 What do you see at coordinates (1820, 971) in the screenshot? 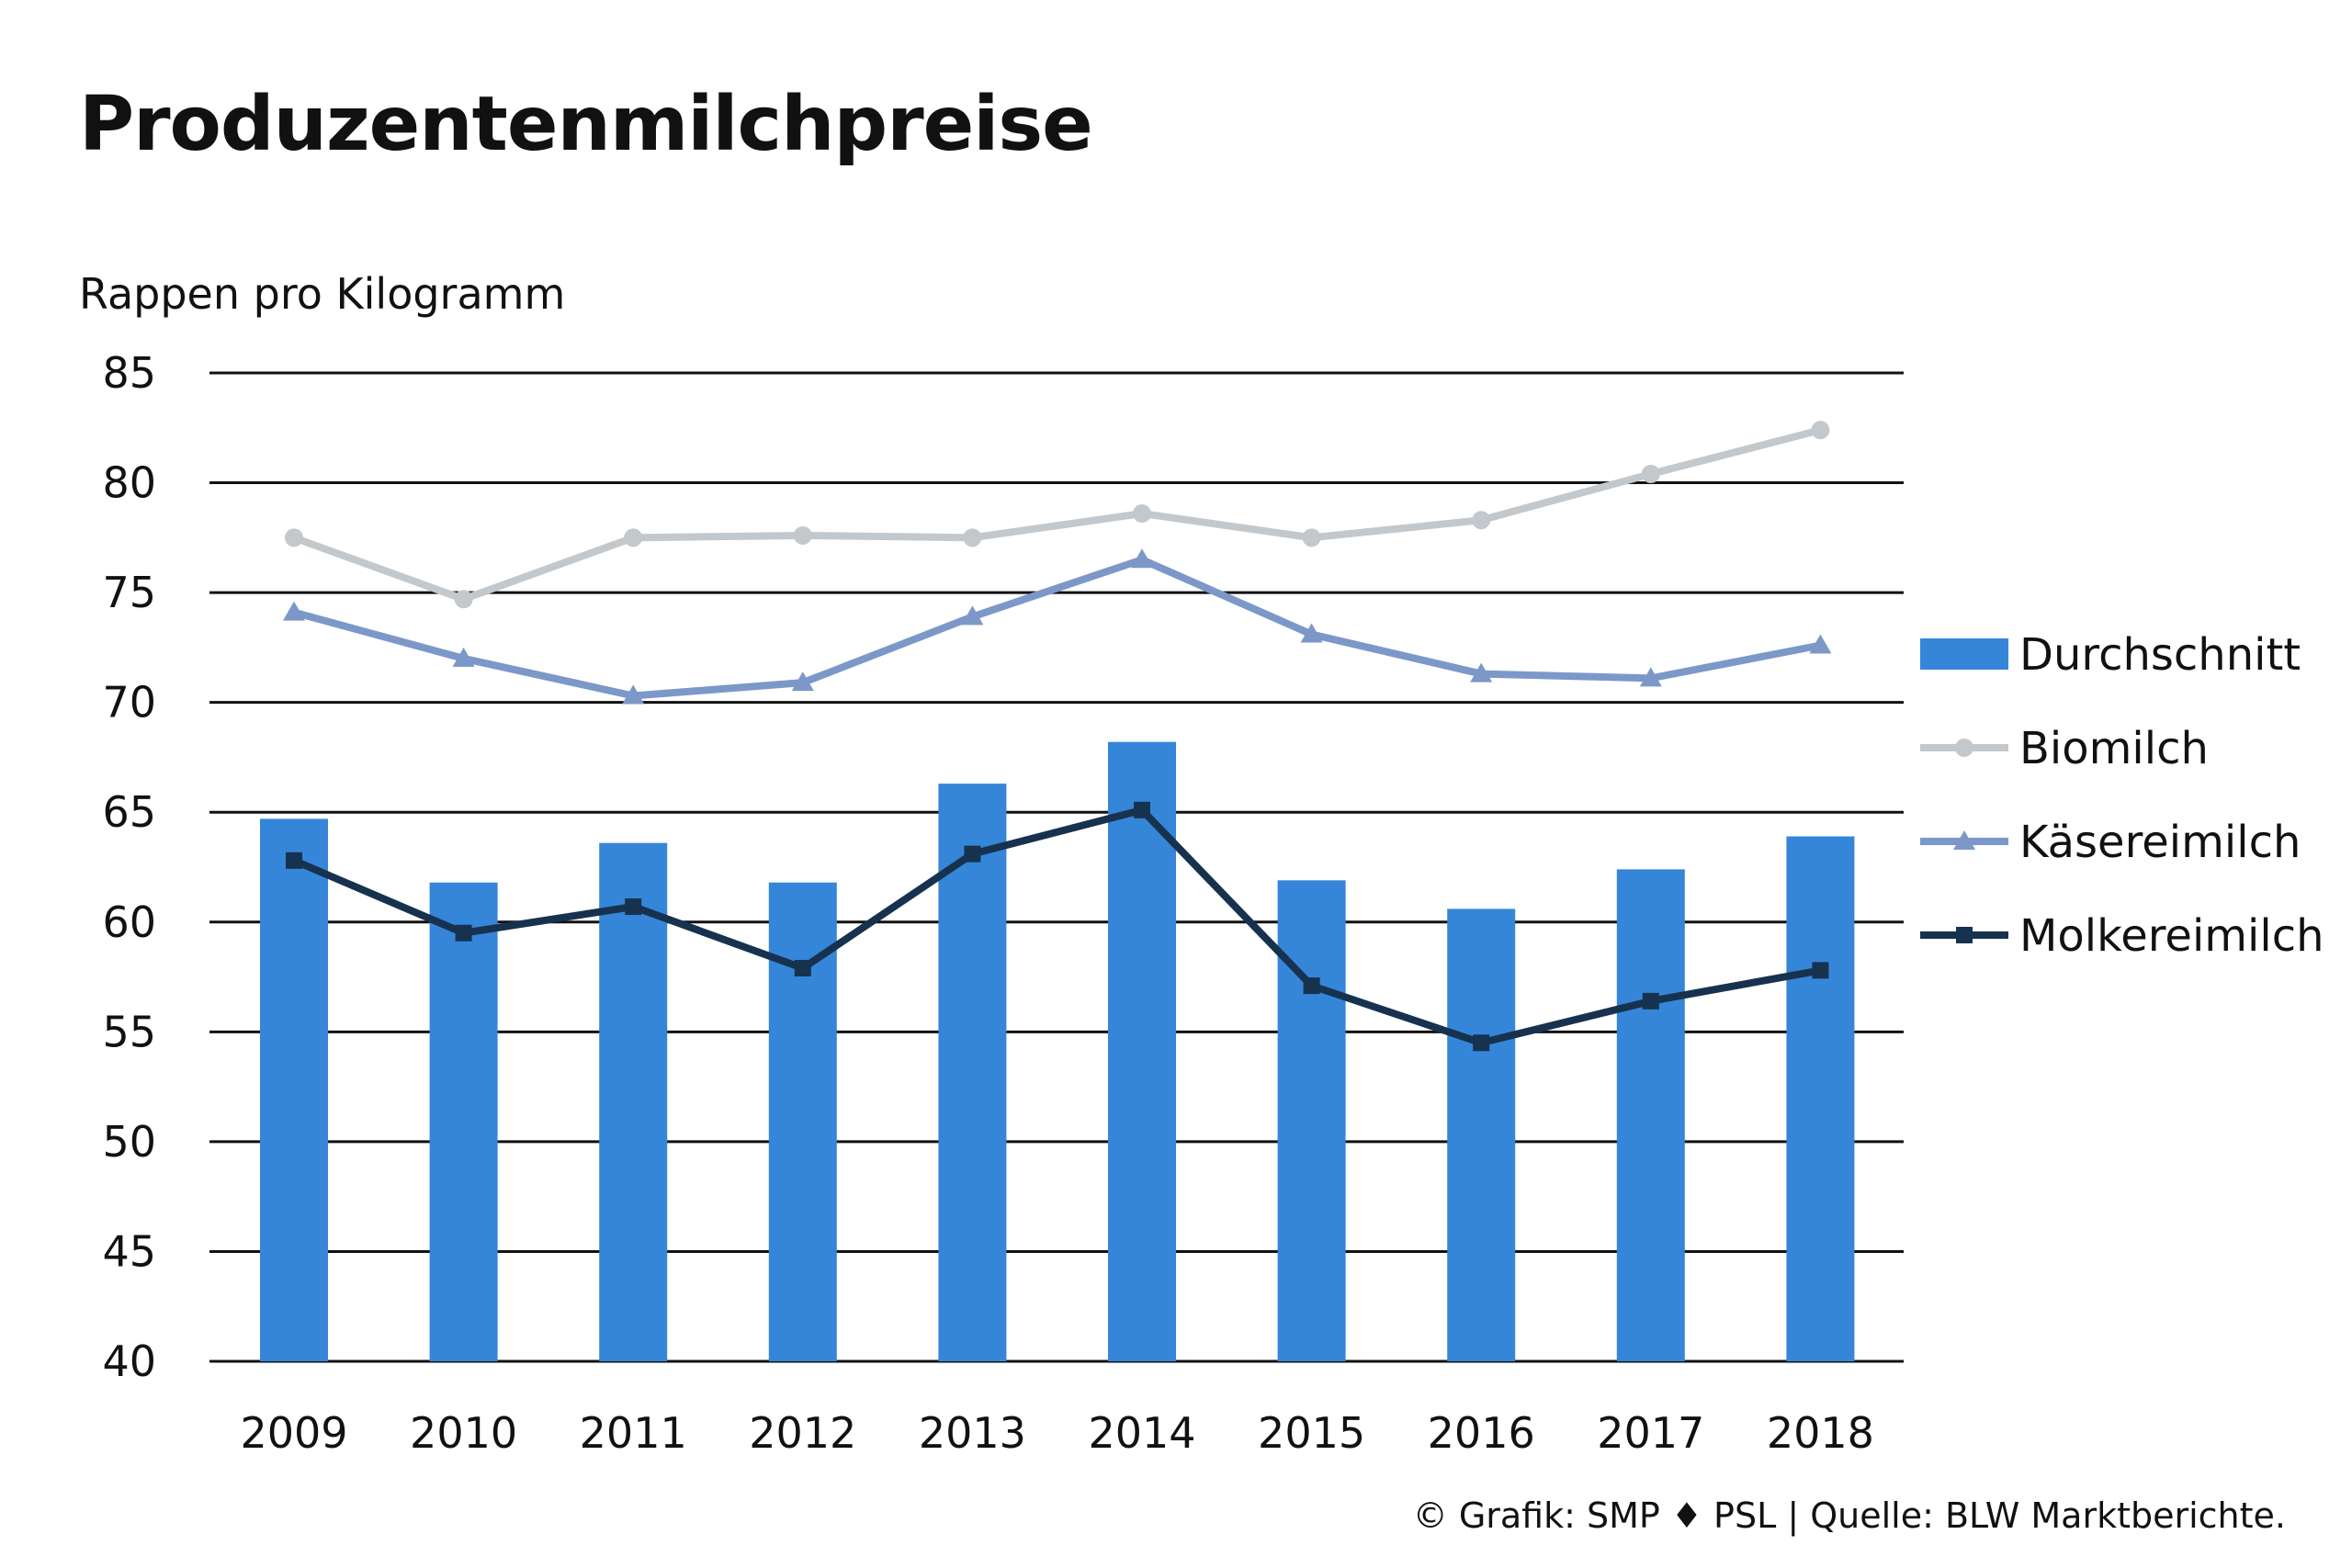
I see `point-molkereimilch-2018` at bounding box center [1820, 971].